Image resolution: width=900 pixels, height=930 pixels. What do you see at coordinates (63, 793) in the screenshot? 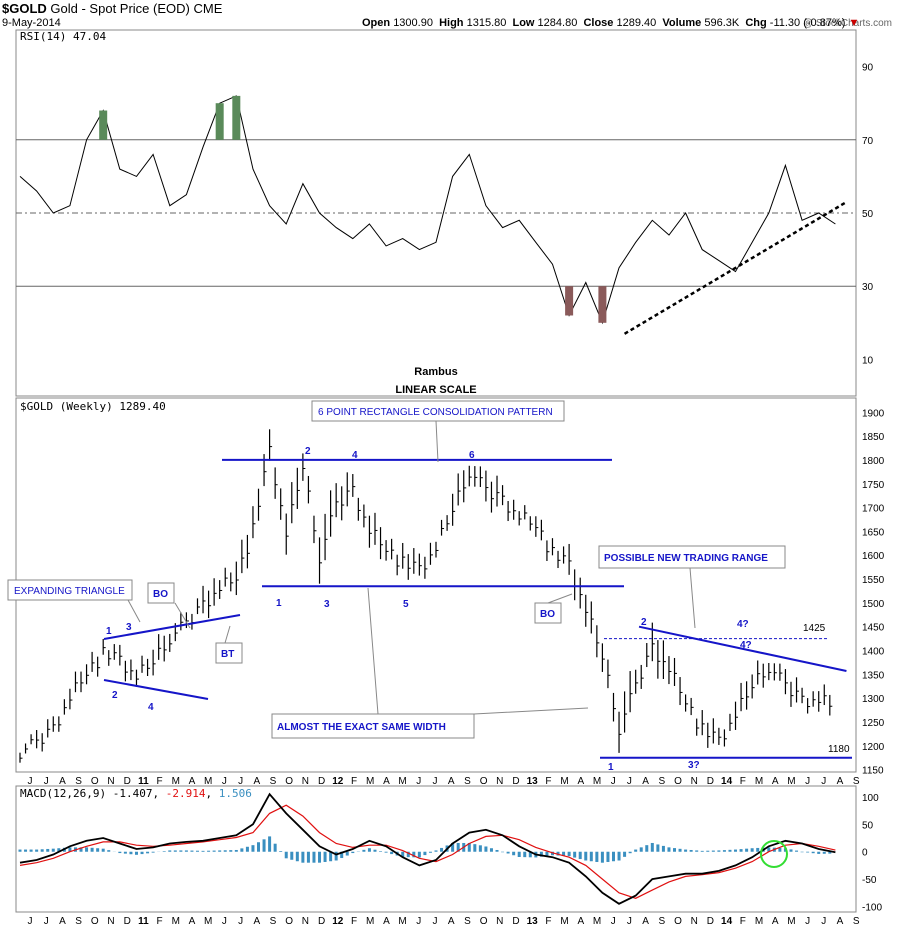
I see `macd-legend-label: MACD(12,26,9)` at bounding box center [63, 793].